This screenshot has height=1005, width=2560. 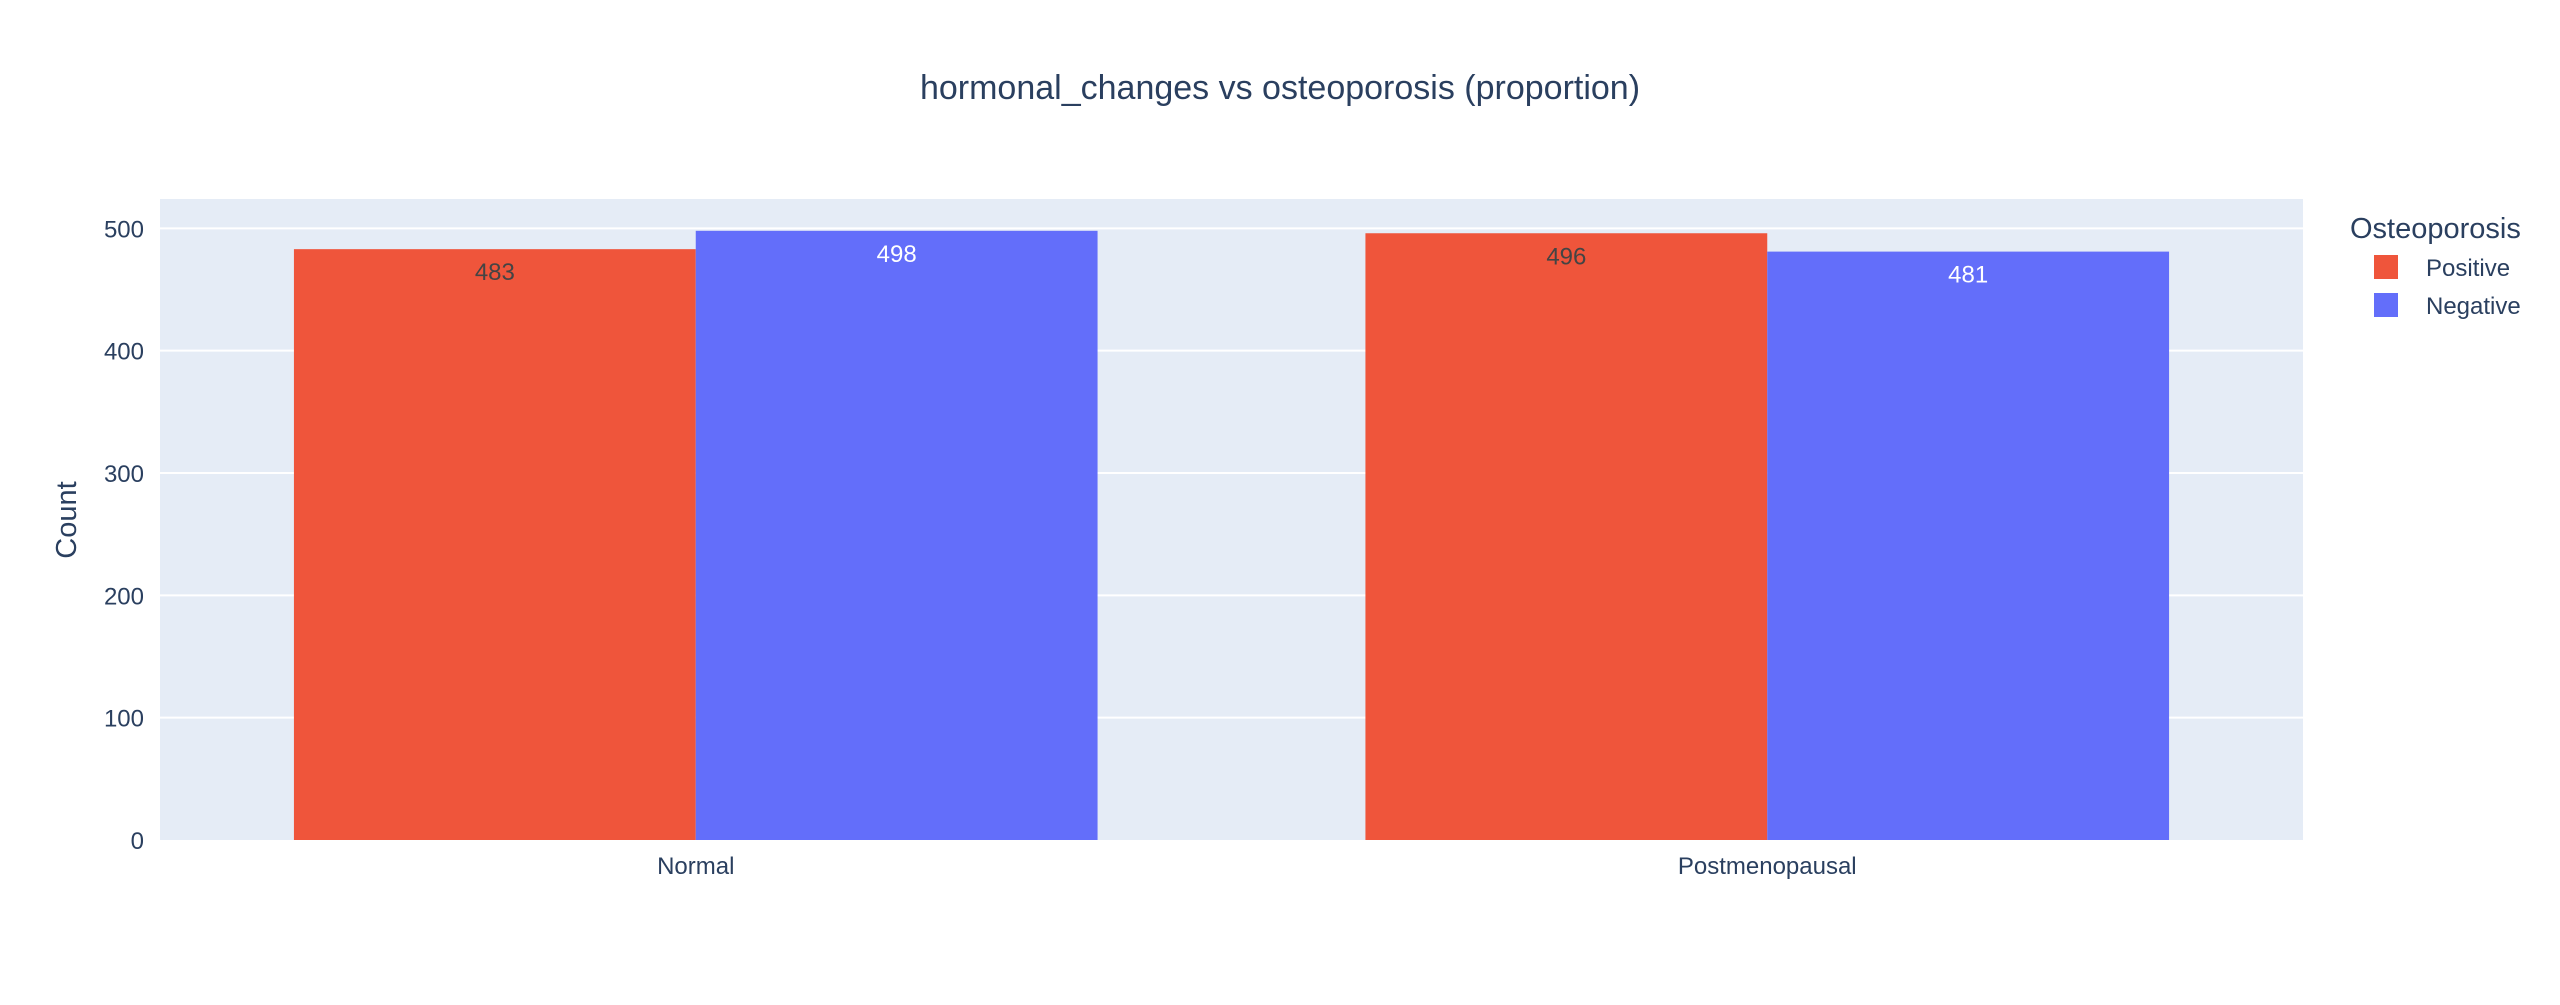 I want to click on data-label: 481, so click(x=1968, y=275).